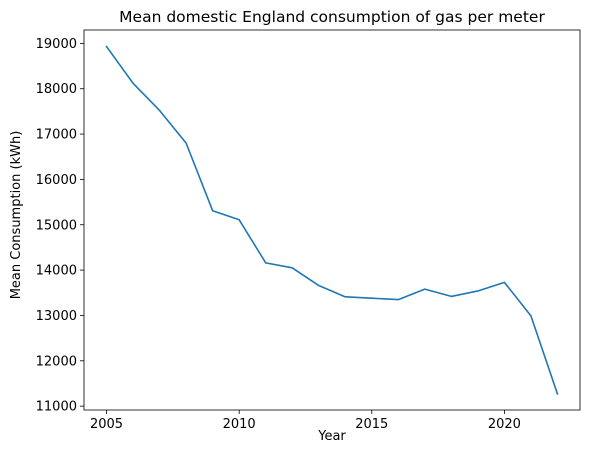  Describe the element at coordinates (56, 361) in the screenshot. I see `y-tick-label: 12000` at that location.